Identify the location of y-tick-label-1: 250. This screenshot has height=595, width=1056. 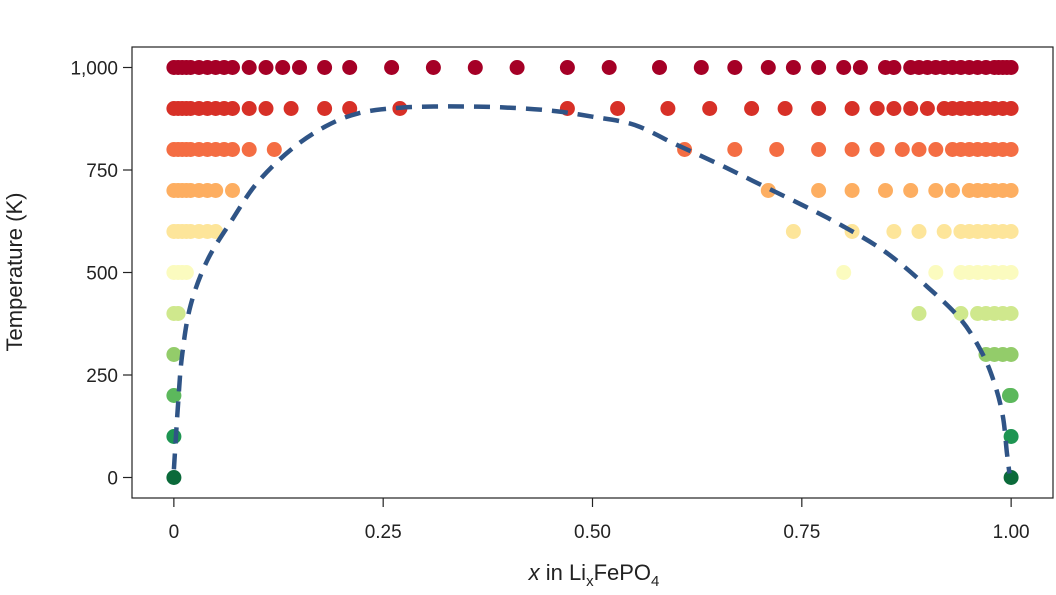
(102, 376).